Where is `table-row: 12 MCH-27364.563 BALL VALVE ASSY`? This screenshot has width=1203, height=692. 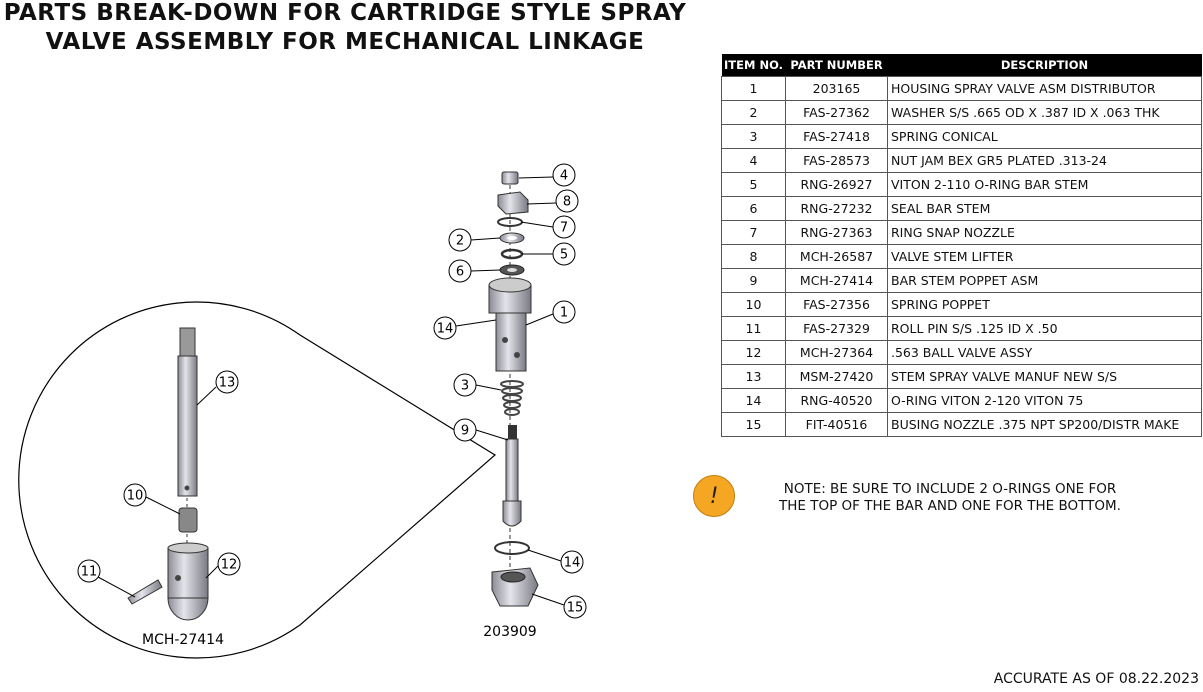
table-row: 12 MCH-27364.563 BALL VALVE ASSY is located at coordinates (961, 352).